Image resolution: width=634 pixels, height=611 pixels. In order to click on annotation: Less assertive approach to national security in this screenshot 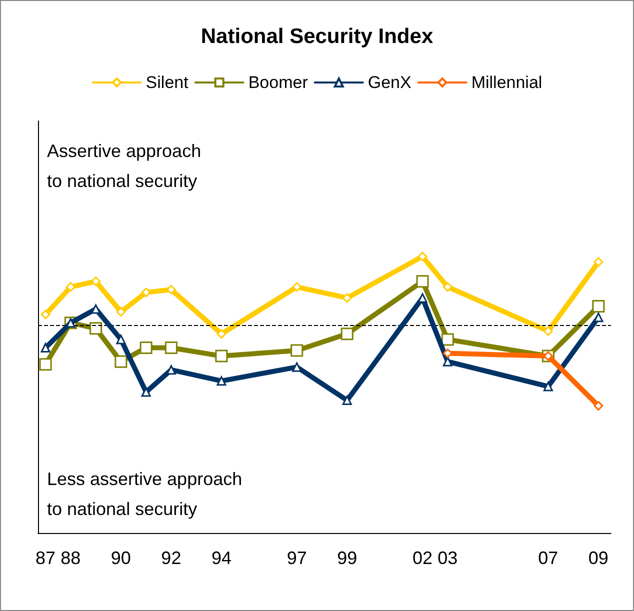, I will do `click(144, 494)`.